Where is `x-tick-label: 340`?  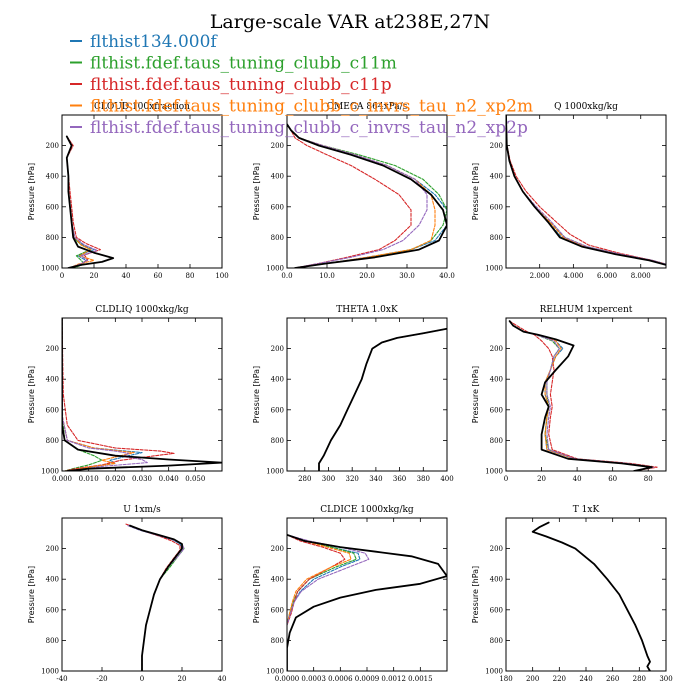
x-tick-label: 340 is located at coordinates (375, 479).